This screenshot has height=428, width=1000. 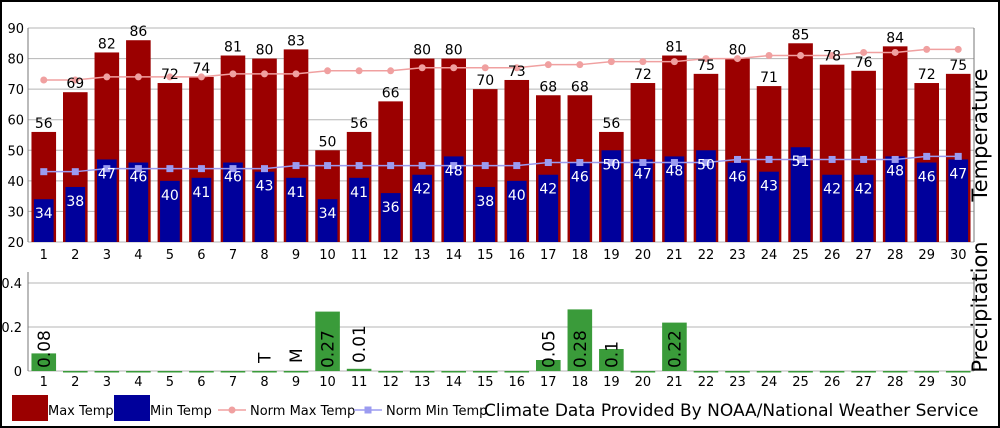 I want to click on min-temp-label: 47, so click(x=958, y=174).